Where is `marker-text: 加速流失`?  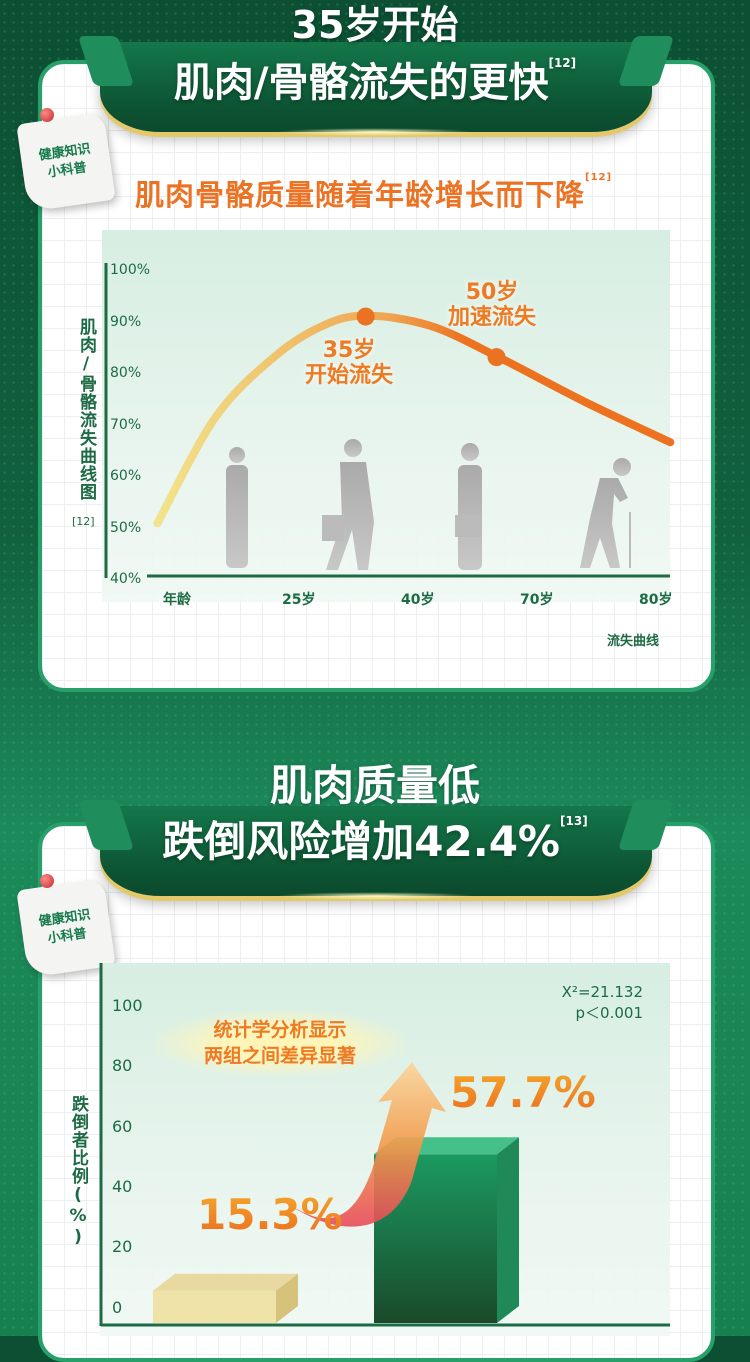 marker-text: 加速流失 is located at coordinates (492, 317).